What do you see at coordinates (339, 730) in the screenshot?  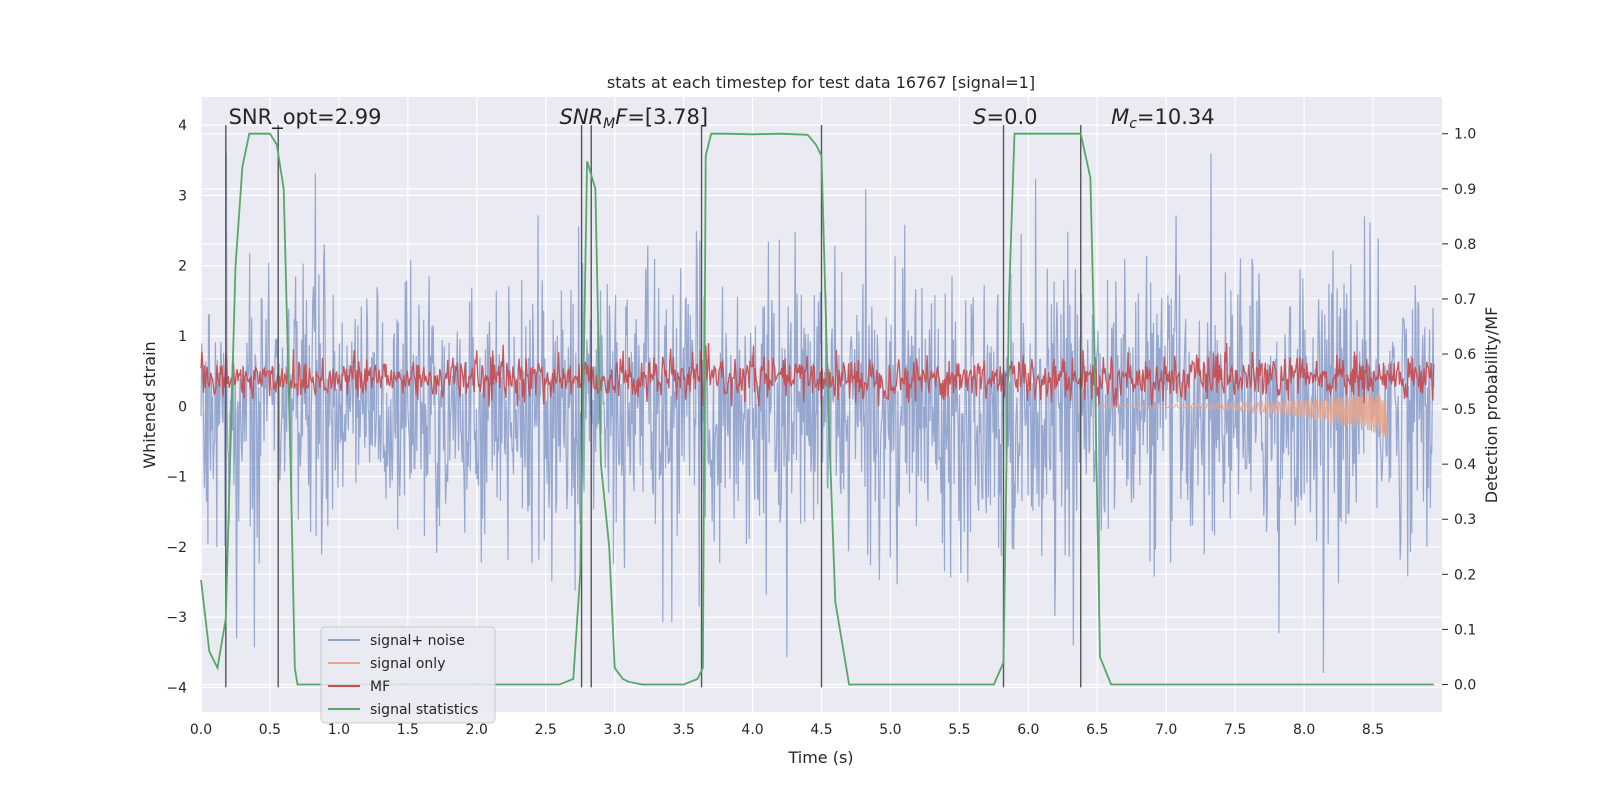 I see `x-tick-label-2: 1.0` at bounding box center [339, 730].